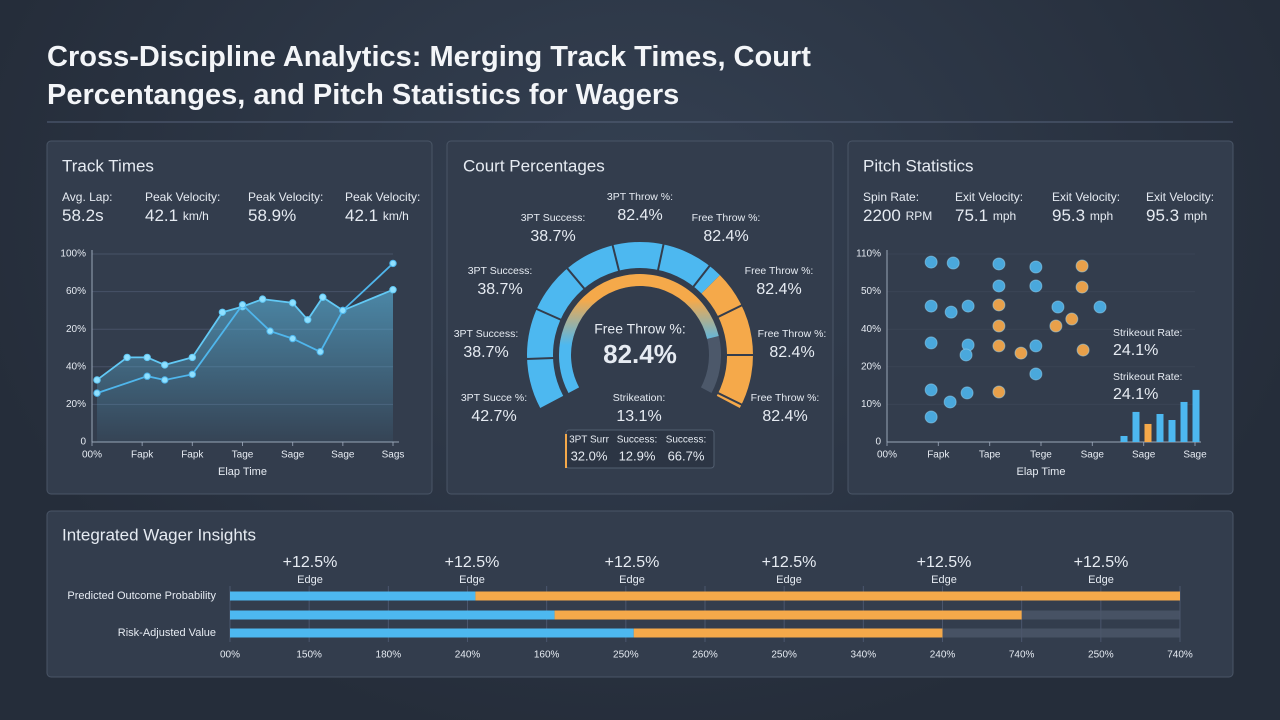 This screenshot has height=720, width=1280. What do you see at coordinates (1041, 455) in the screenshot?
I see `x-tick-label: Tege` at bounding box center [1041, 455].